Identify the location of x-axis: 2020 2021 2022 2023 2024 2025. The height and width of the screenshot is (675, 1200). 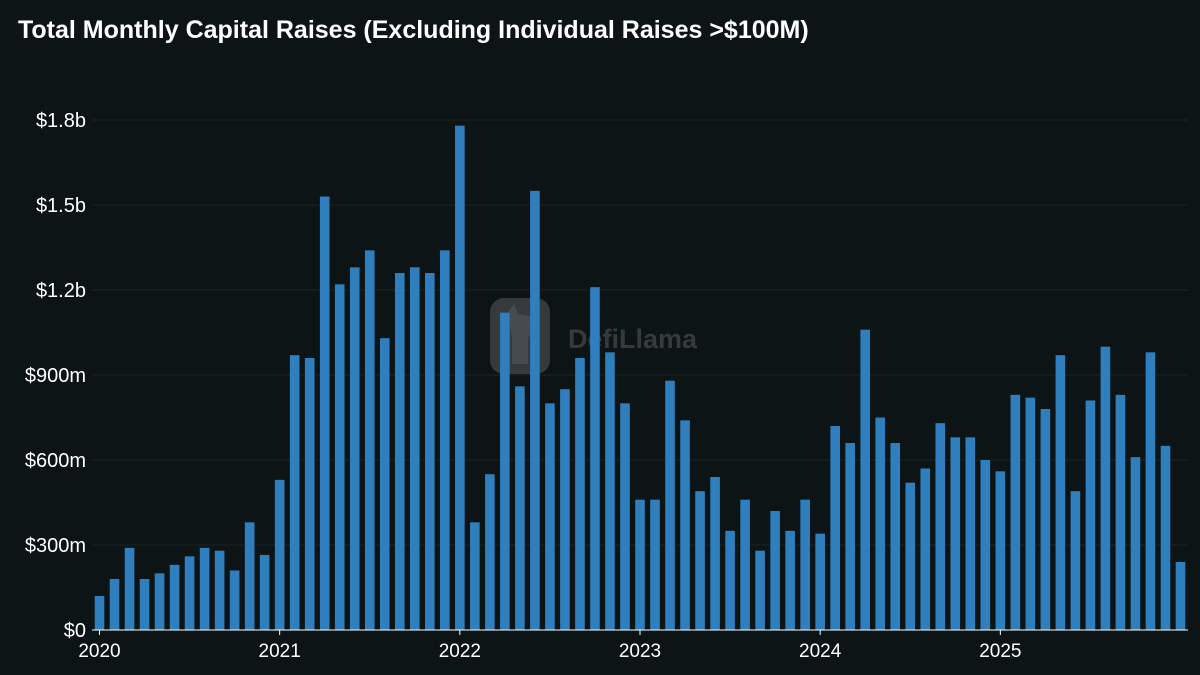
(633, 645).